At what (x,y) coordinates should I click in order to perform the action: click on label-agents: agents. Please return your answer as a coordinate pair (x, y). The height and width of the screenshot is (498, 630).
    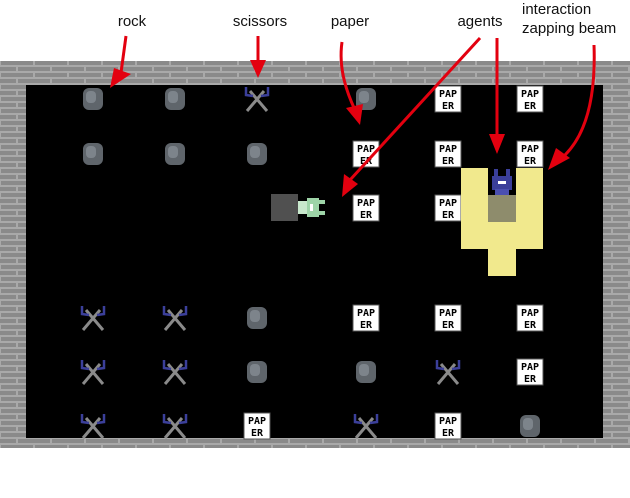
    Looking at the image, I should click on (479, 21).